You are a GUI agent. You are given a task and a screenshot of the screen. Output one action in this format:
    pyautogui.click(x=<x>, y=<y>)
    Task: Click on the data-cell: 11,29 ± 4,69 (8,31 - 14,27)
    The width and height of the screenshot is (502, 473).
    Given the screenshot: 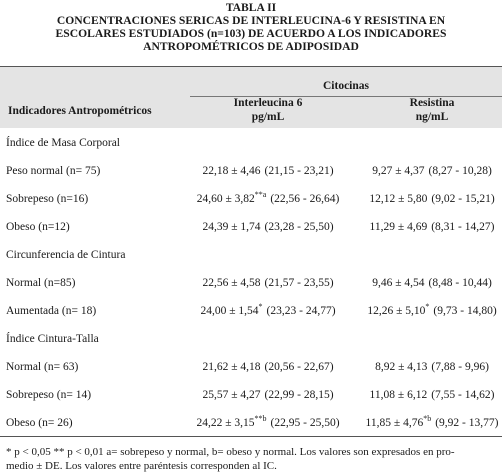 What is the action you would take?
    pyautogui.click(x=432, y=227)
    